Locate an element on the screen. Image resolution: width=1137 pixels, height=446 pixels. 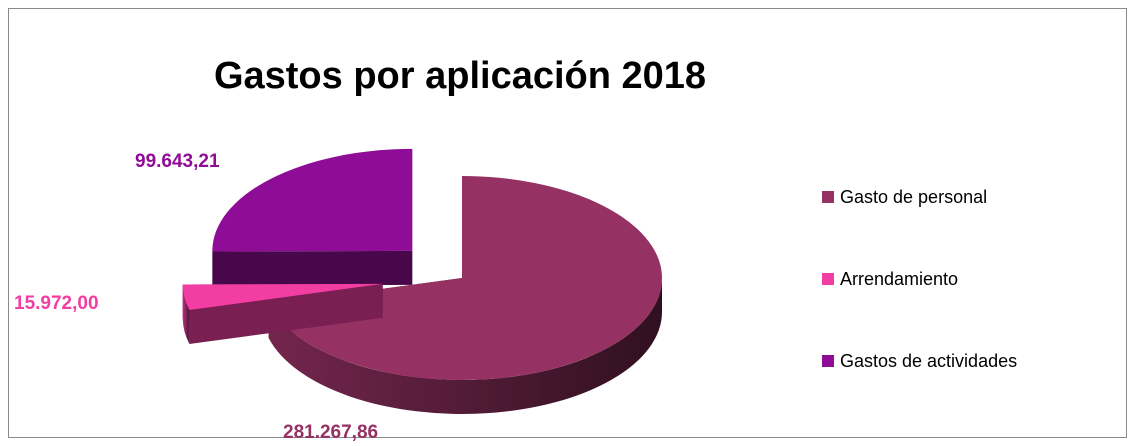
legend-label: Gasto de personal is located at coordinates (914, 196).